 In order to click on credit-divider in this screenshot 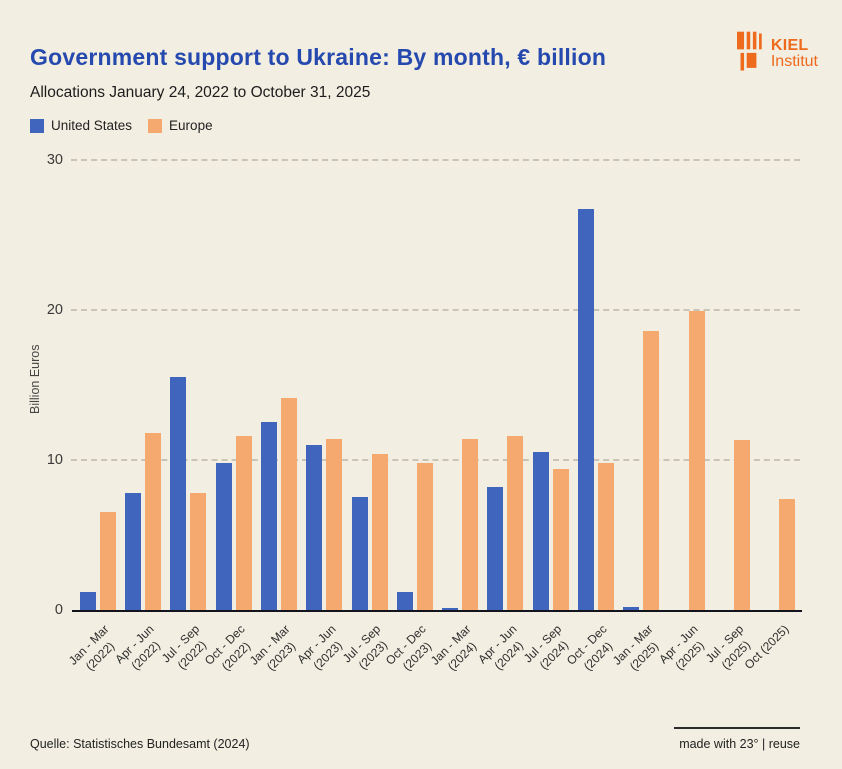, I will do `click(737, 728)`.